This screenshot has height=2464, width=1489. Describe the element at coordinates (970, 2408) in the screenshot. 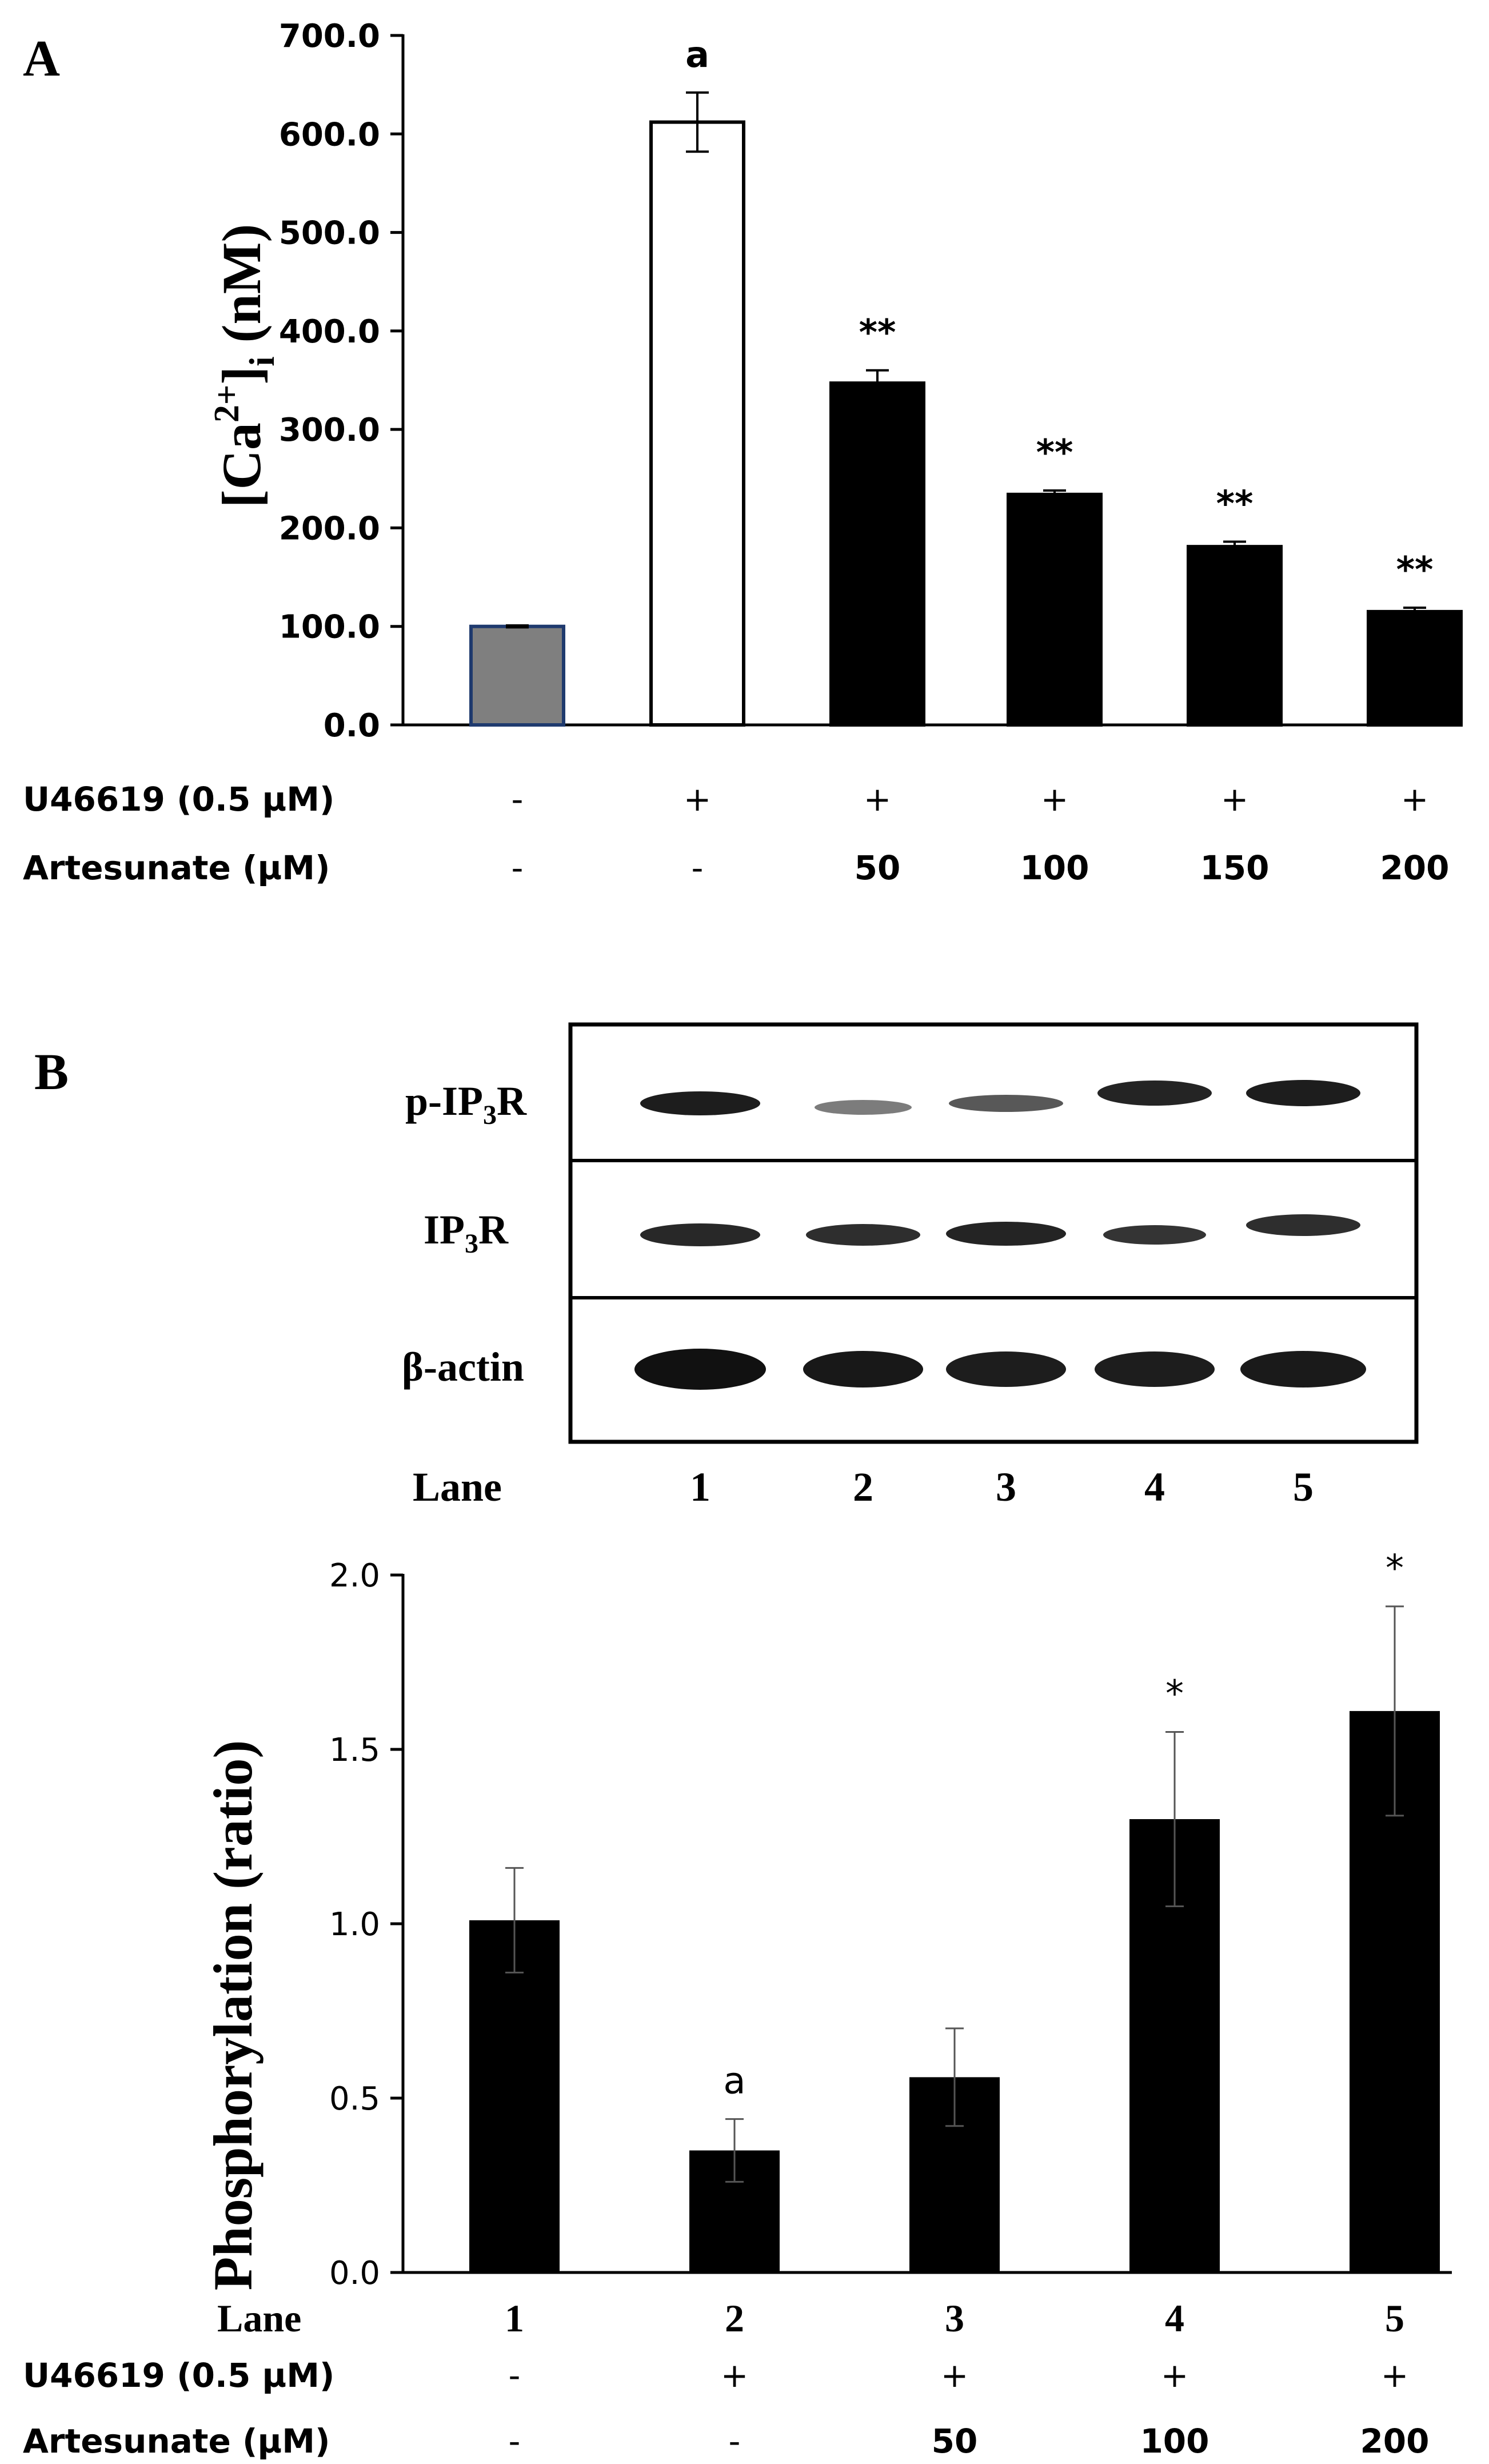

I see `panel-b-treatment-cells: - + + + + - - 50 100 200` at that location.